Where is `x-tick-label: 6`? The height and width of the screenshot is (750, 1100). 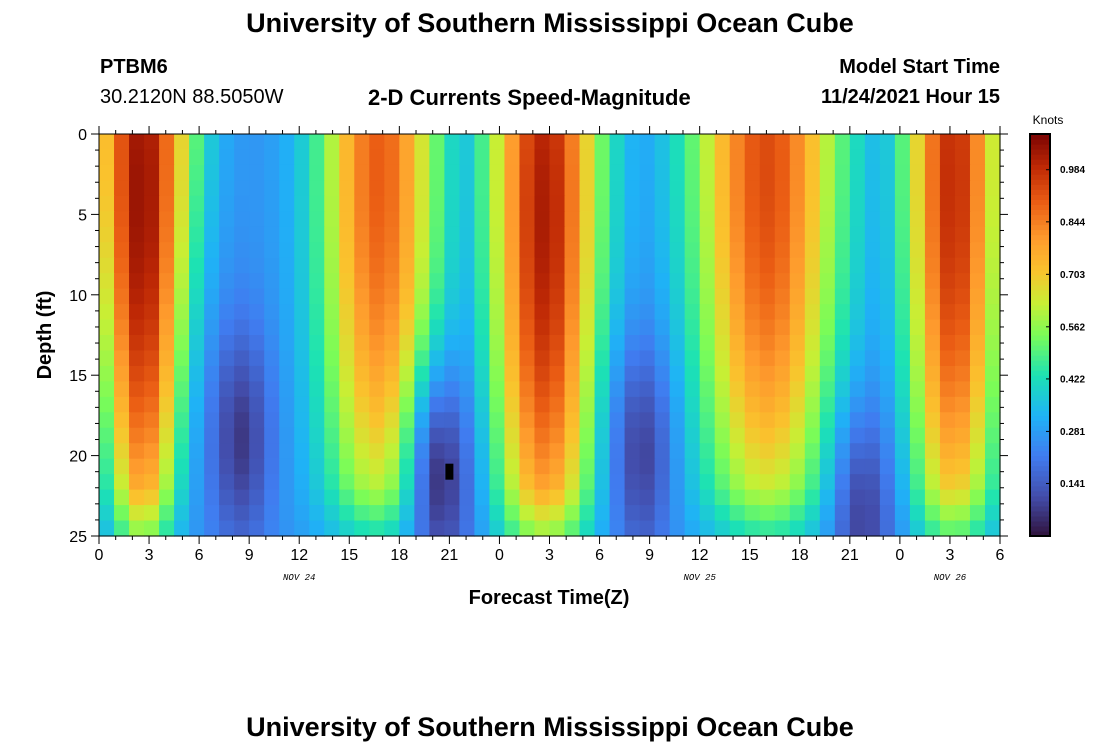
x-tick-label: 6 is located at coordinates (199, 555).